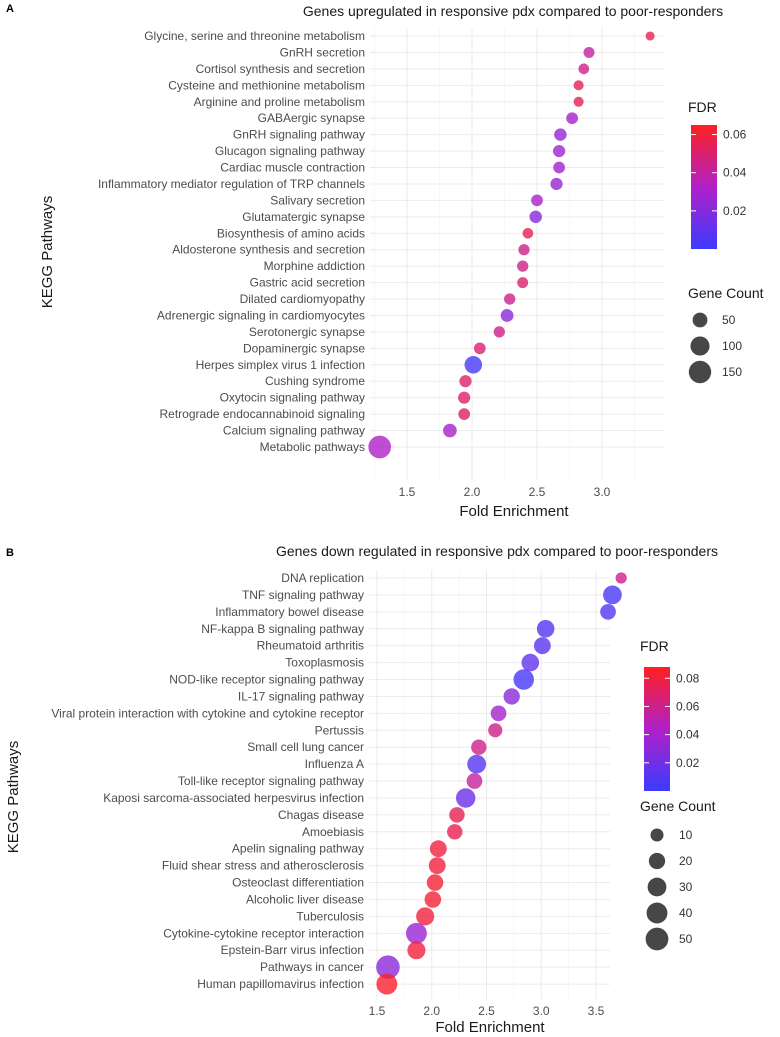 This screenshot has height=1037, width=780. Describe the element at coordinates (299, 135) in the screenshot. I see `y-category-label: GnRH signaling pathway` at that location.